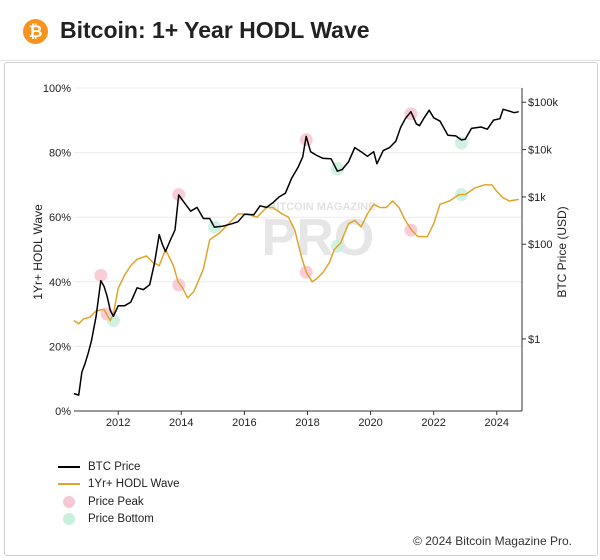 Image resolution: width=600 pixels, height=560 pixels. I want to click on legend-item-btc-price: BTC Price, so click(119, 467).